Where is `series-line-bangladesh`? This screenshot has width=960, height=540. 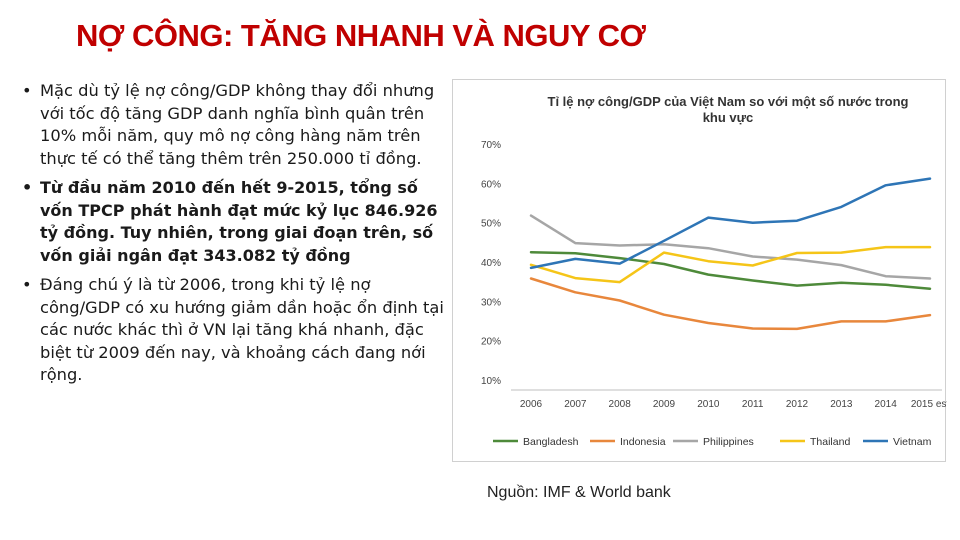 series-line-bangladesh is located at coordinates (730, 270).